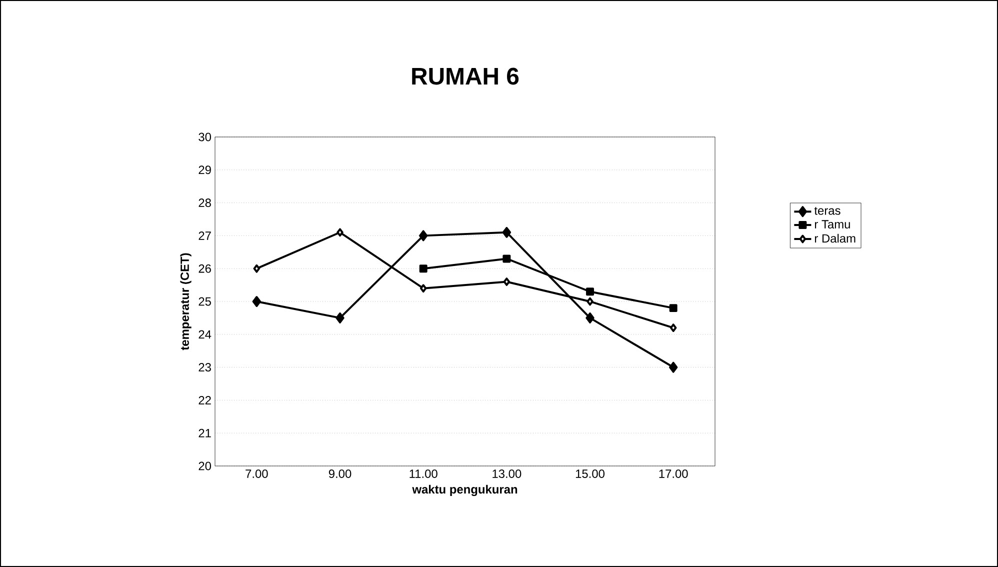  I want to click on x-tick-label: 15.00, so click(590, 474).